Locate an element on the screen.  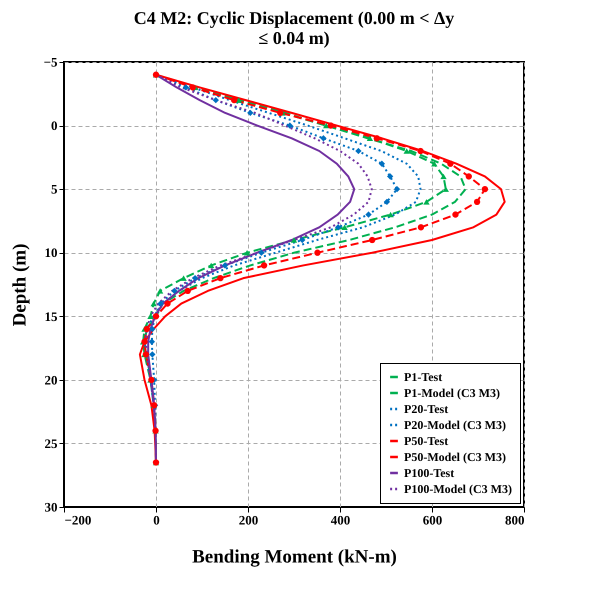
y-tick-label: 25 is located at coordinates (51, 443).